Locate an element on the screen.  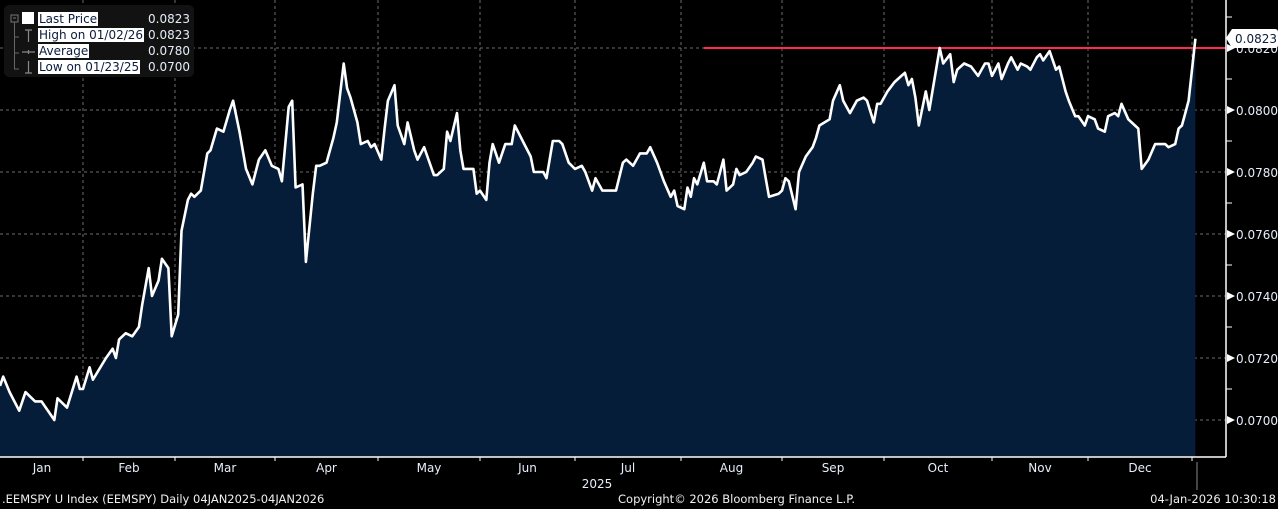
legend-item-low: Low on 01/23/25 0.0700 is located at coordinates (114, 67).